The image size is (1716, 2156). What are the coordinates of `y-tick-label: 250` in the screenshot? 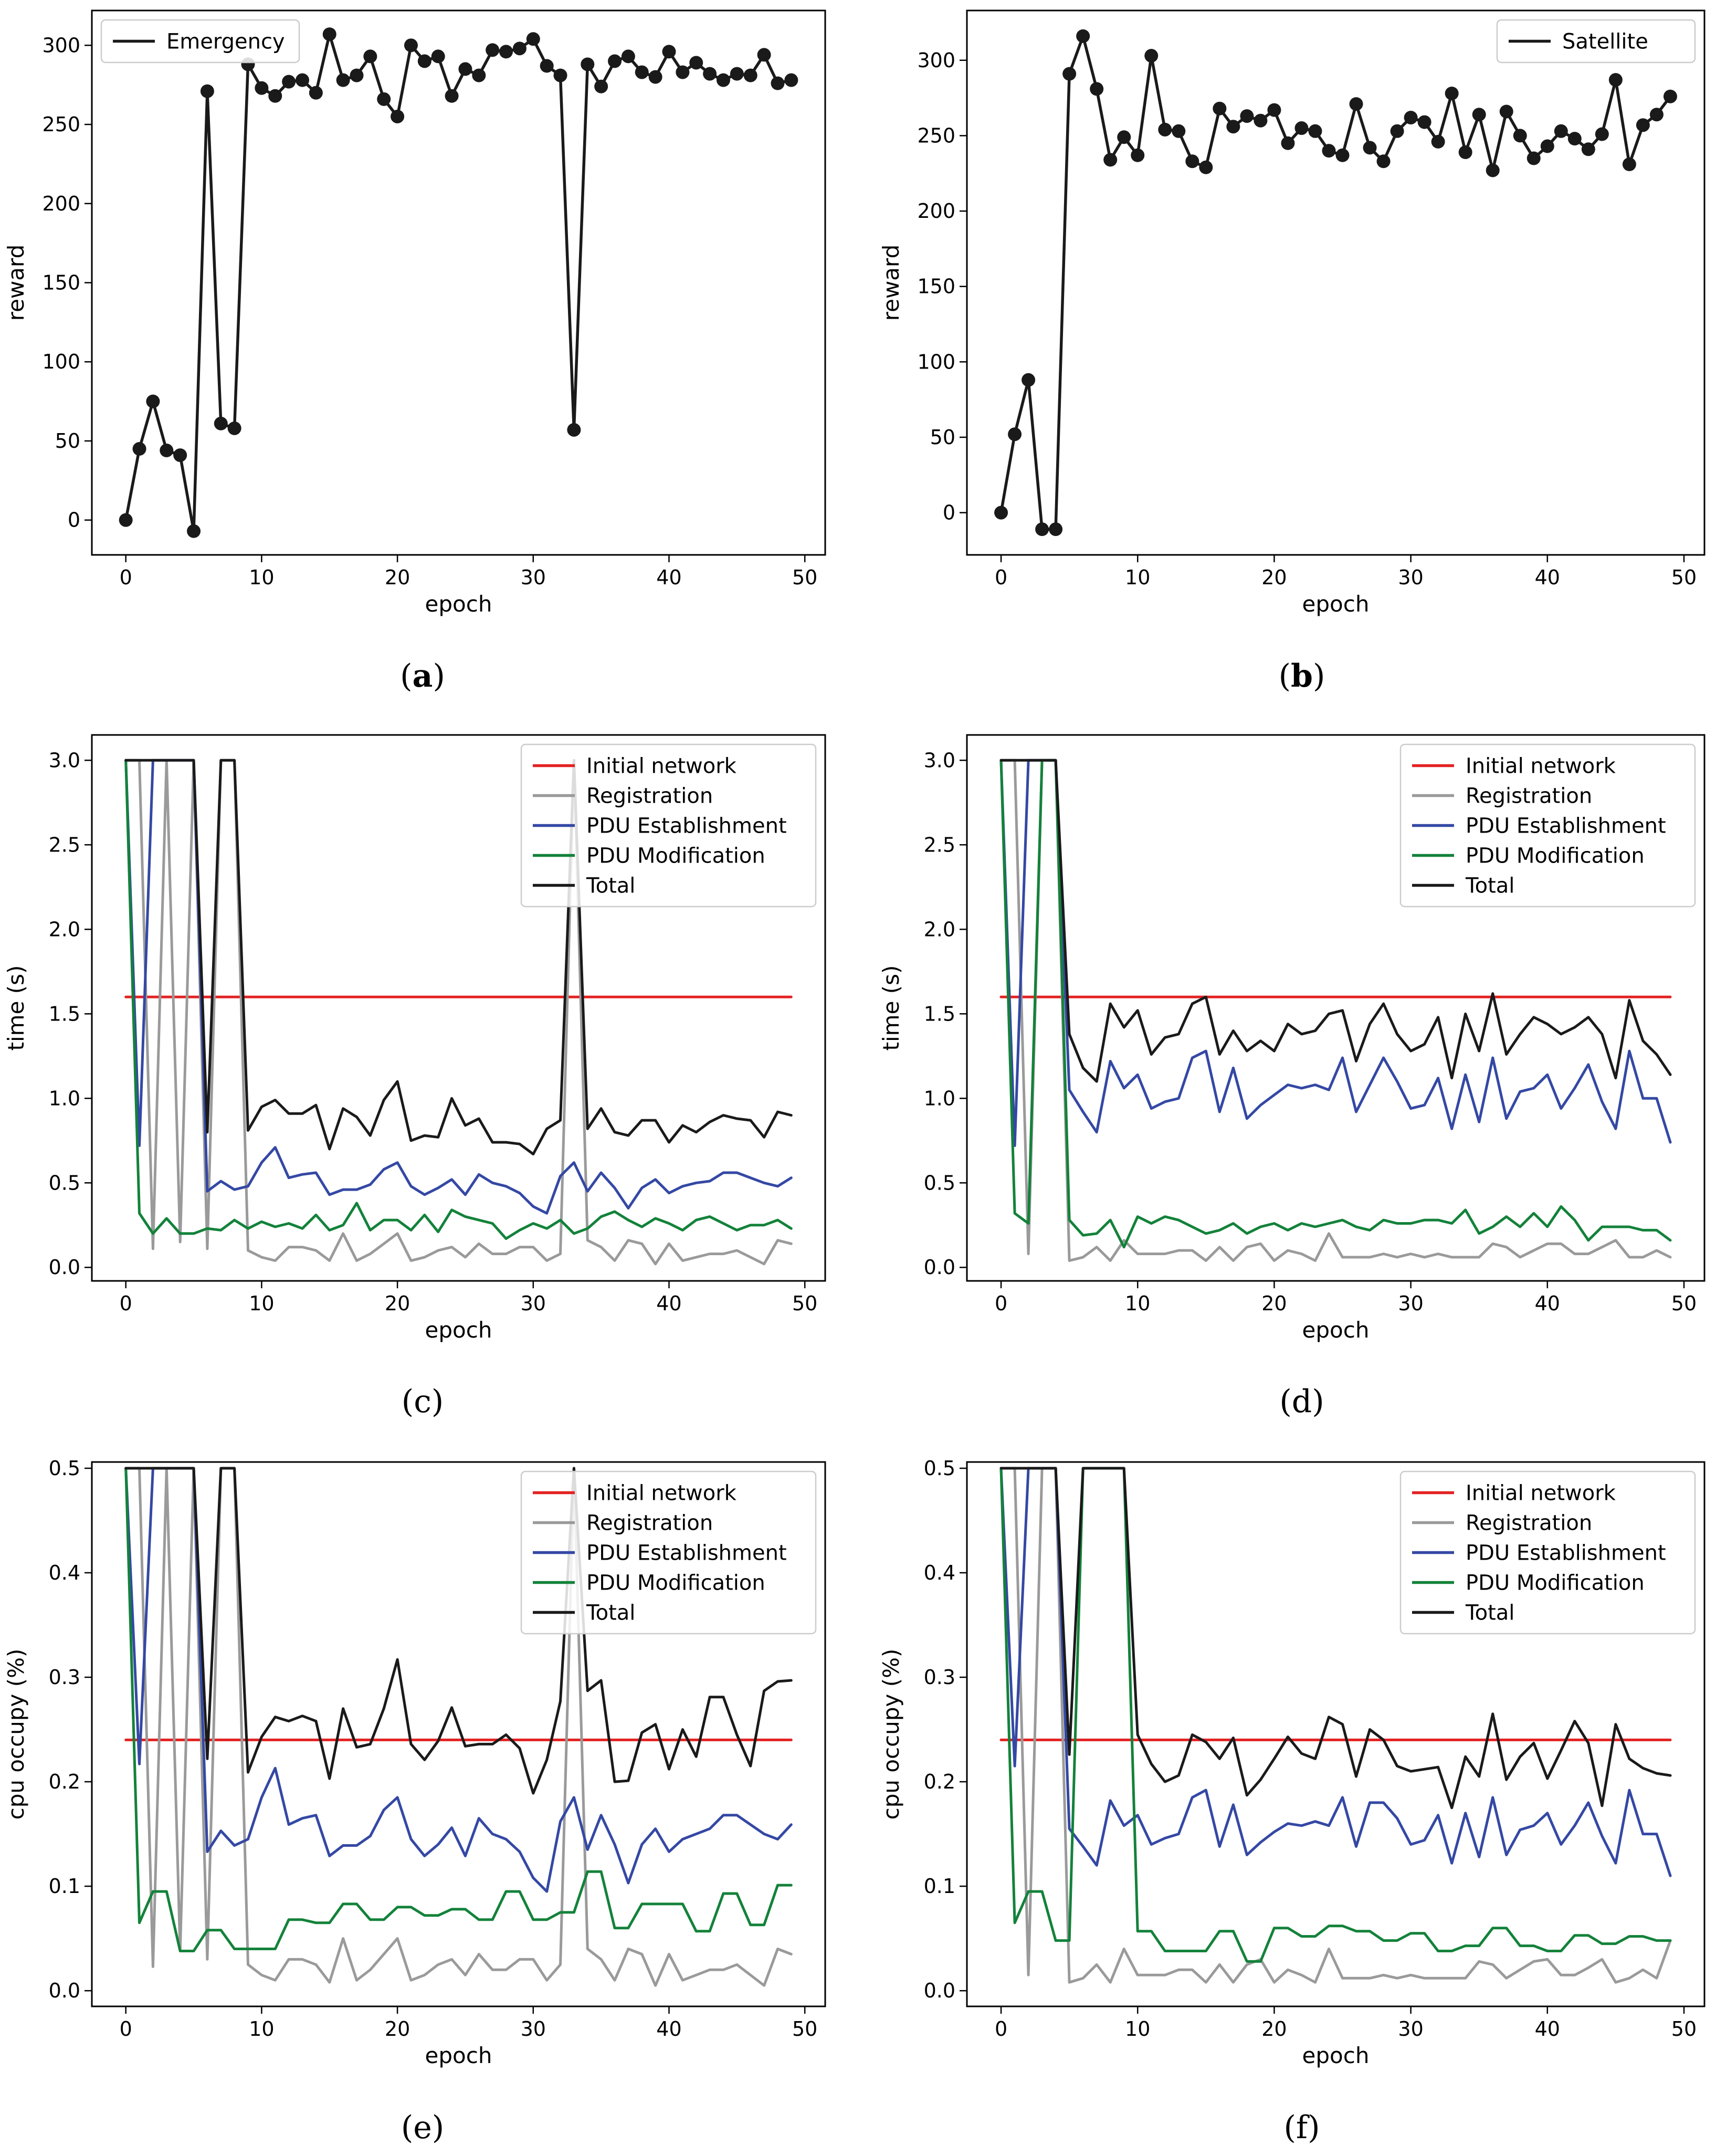 It's located at (936, 135).